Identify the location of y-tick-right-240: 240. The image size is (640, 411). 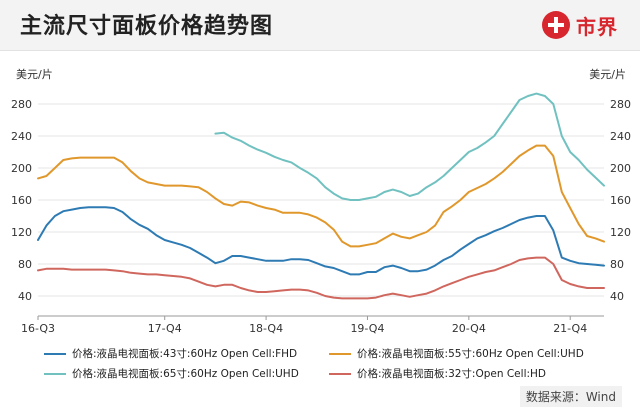
(620, 136).